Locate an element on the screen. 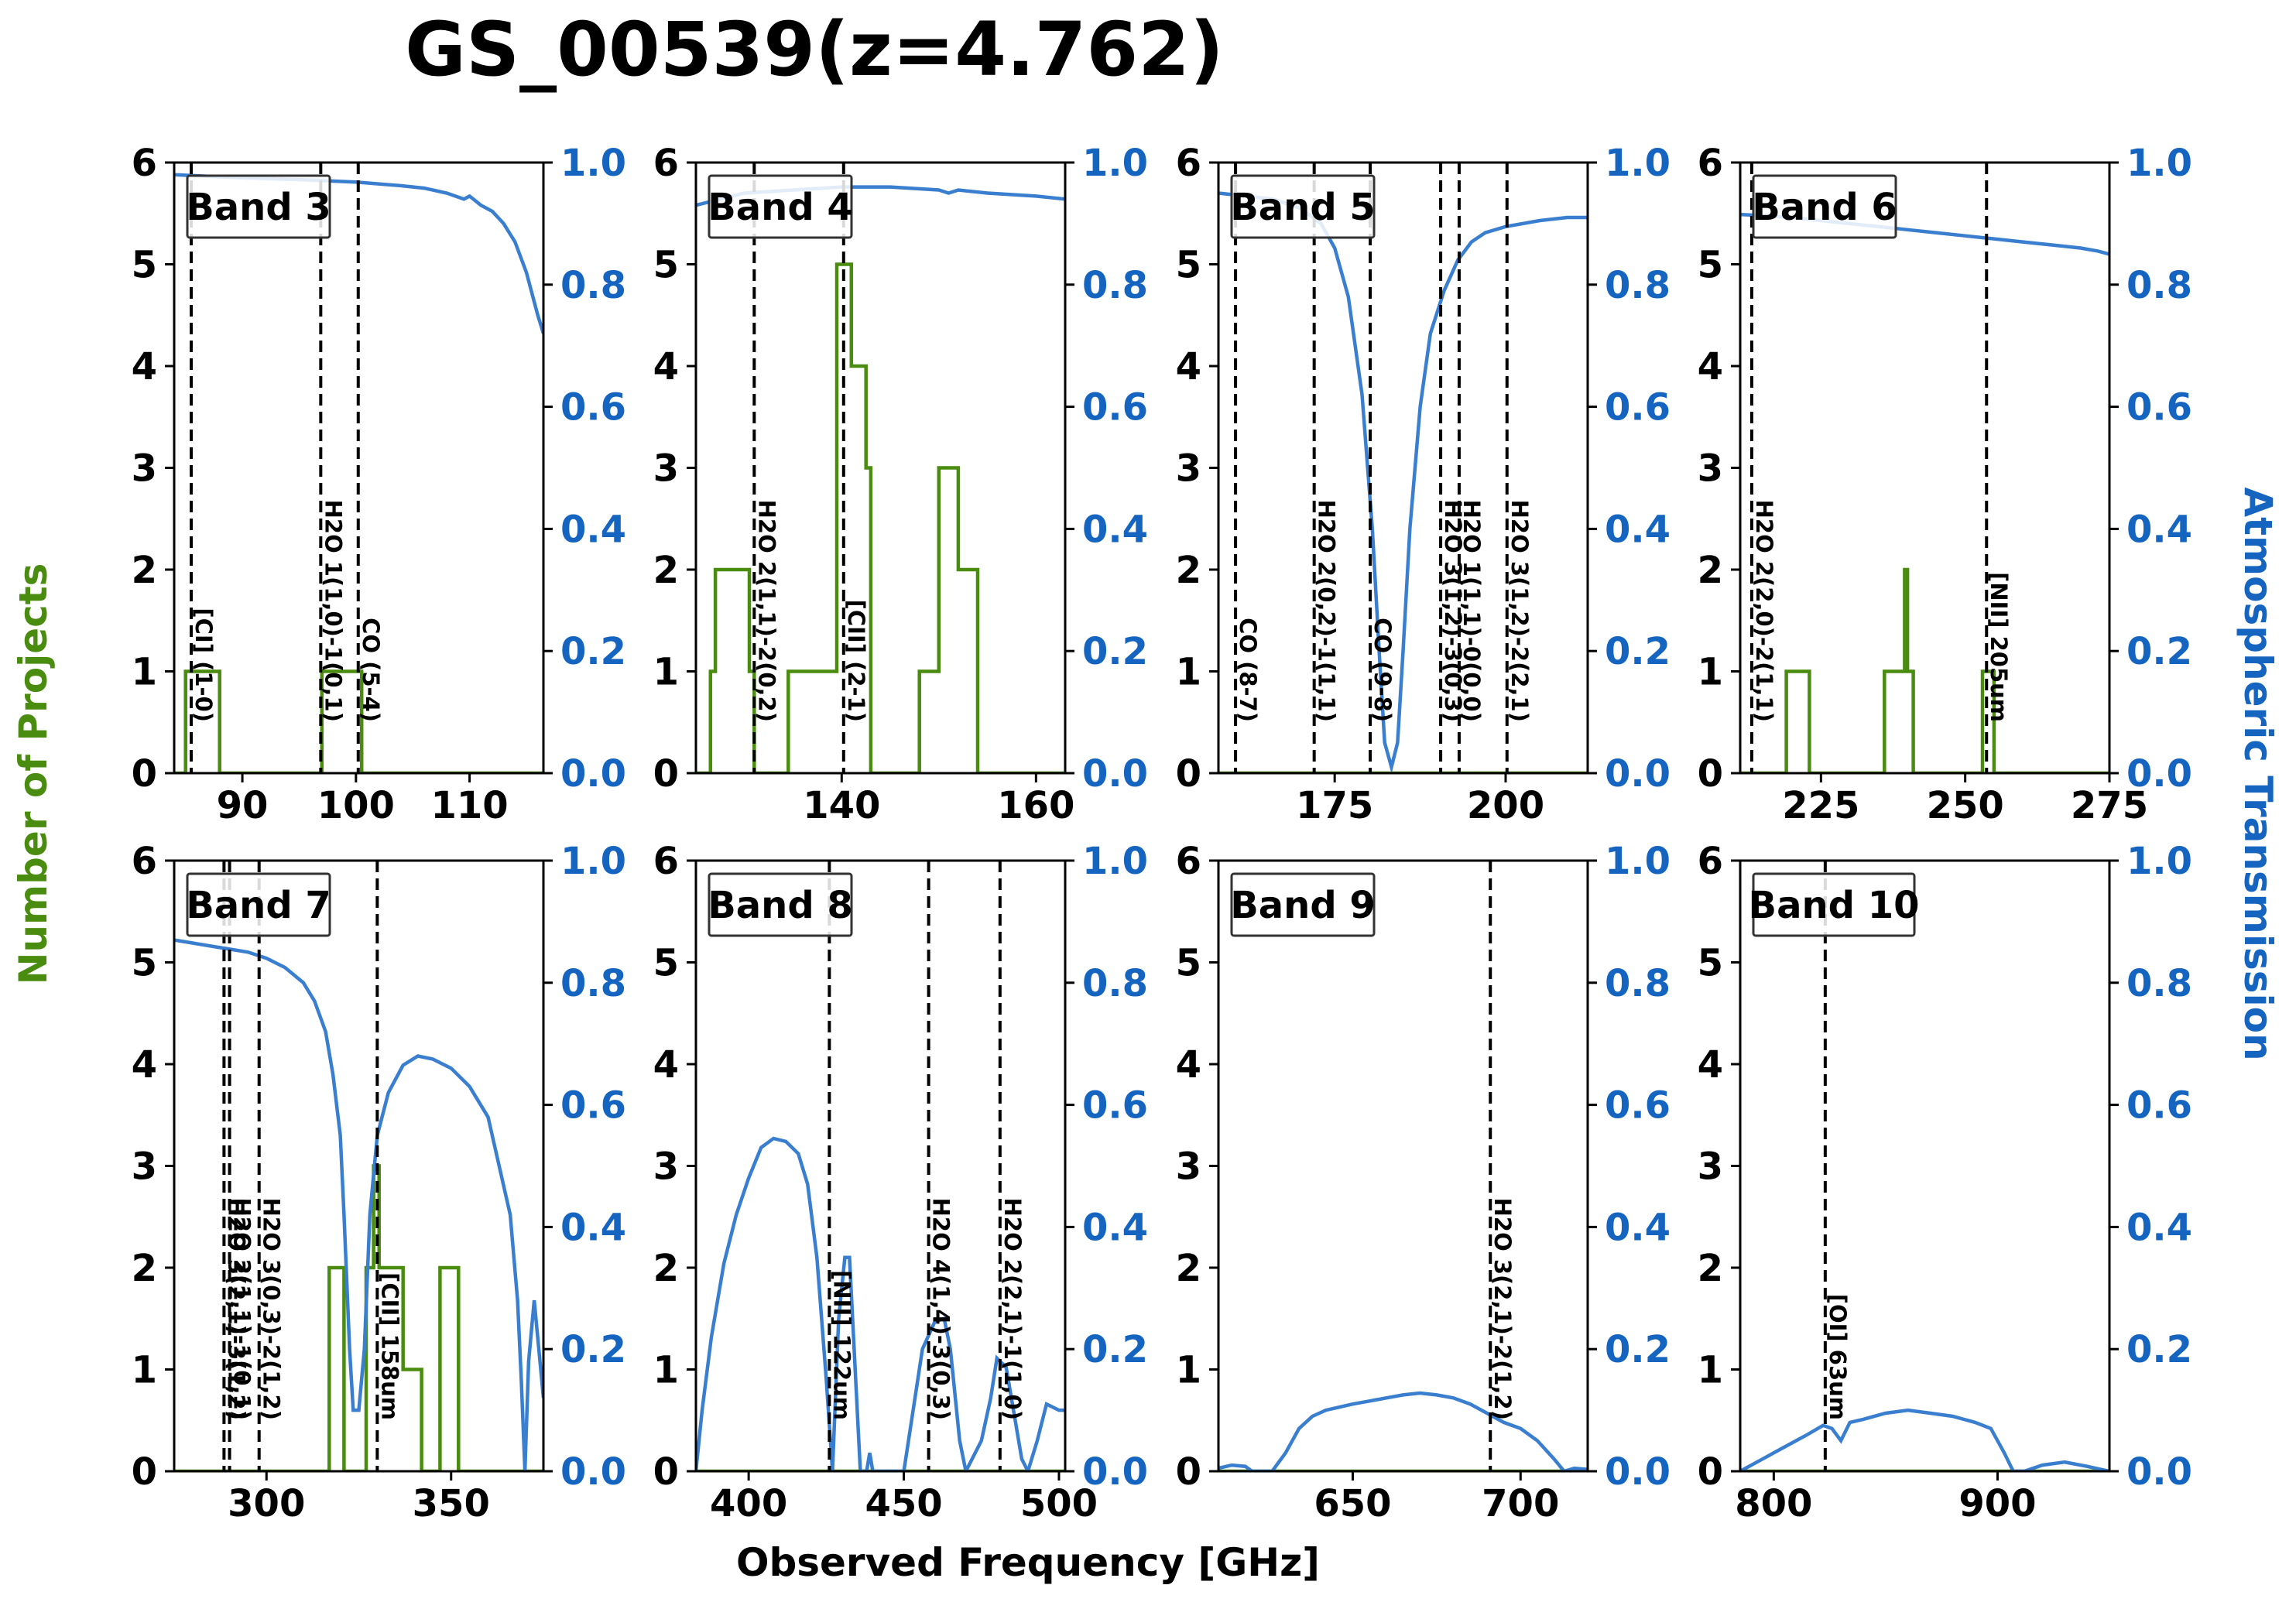 The width and height of the screenshot is (2296, 1609). band-legend-label: Band 4 is located at coordinates (781, 207).